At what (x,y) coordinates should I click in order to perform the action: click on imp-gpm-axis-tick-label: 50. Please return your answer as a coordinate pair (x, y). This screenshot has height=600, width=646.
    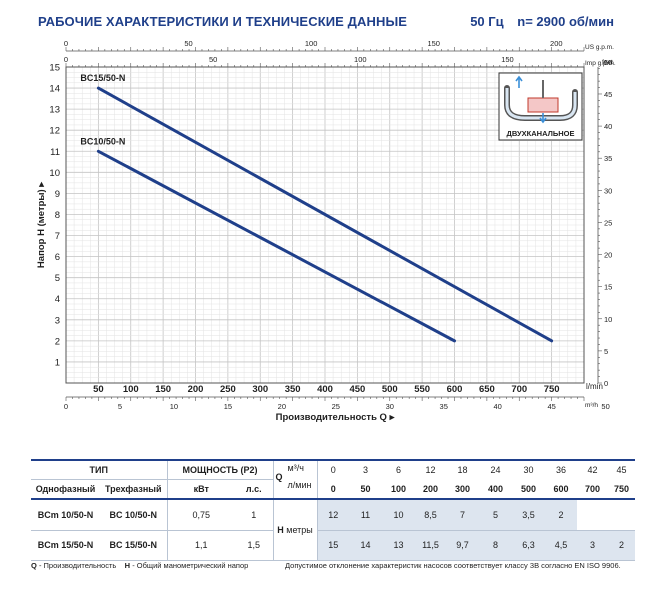
    Looking at the image, I should click on (213, 59).